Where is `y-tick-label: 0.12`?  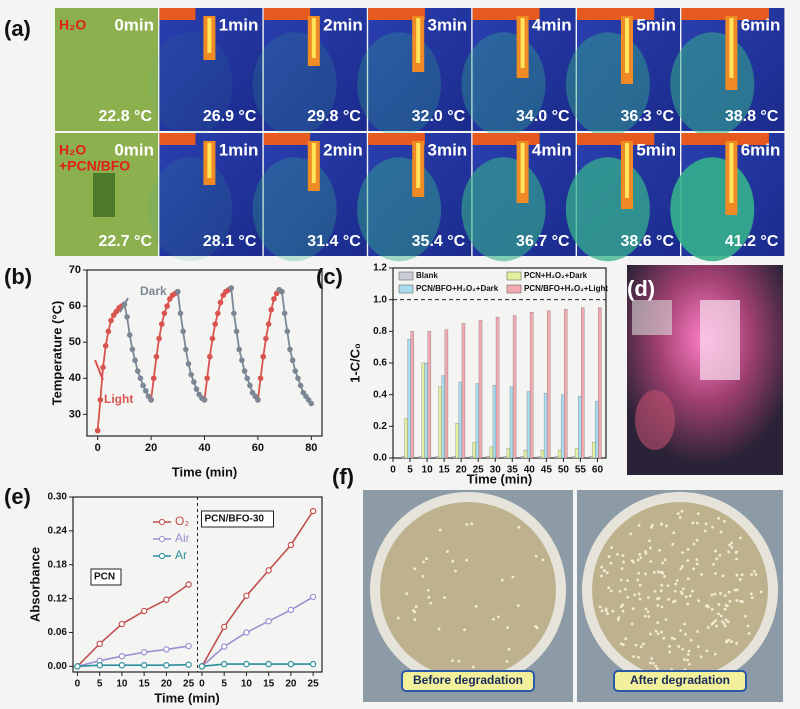
y-tick-label: 0.12 is located at coordinates (58, 598).